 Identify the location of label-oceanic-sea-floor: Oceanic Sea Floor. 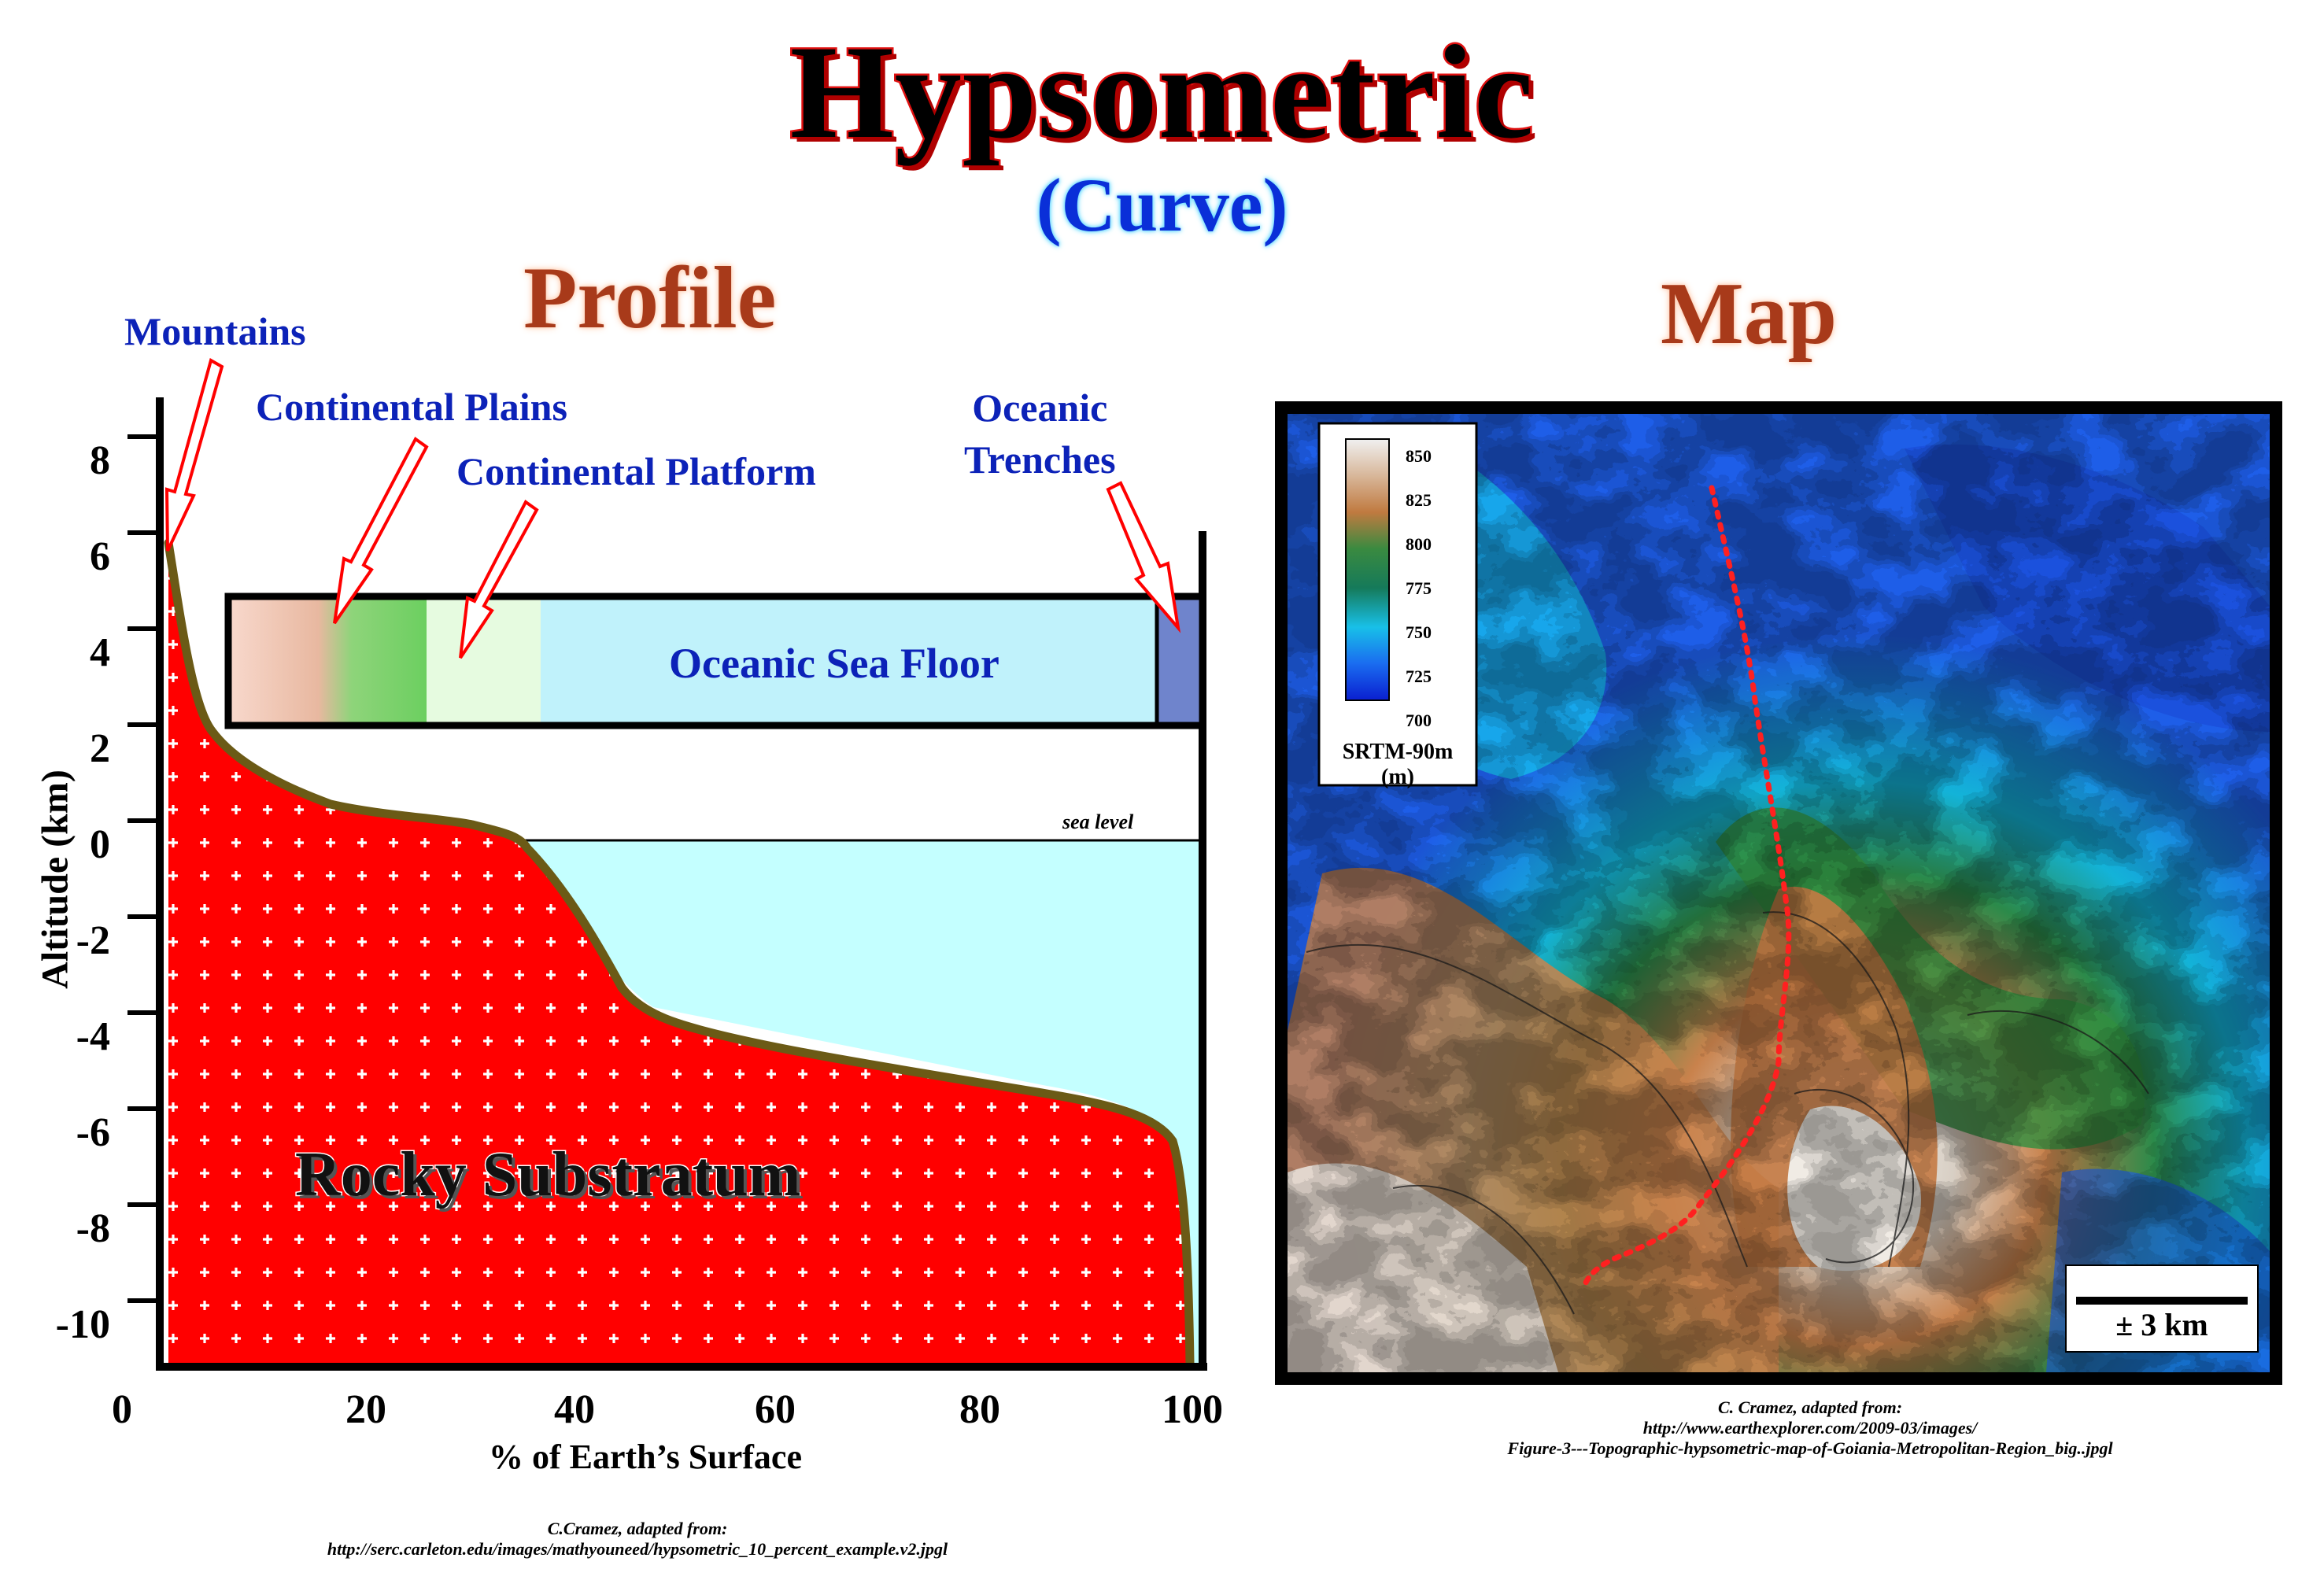
(834, 663).